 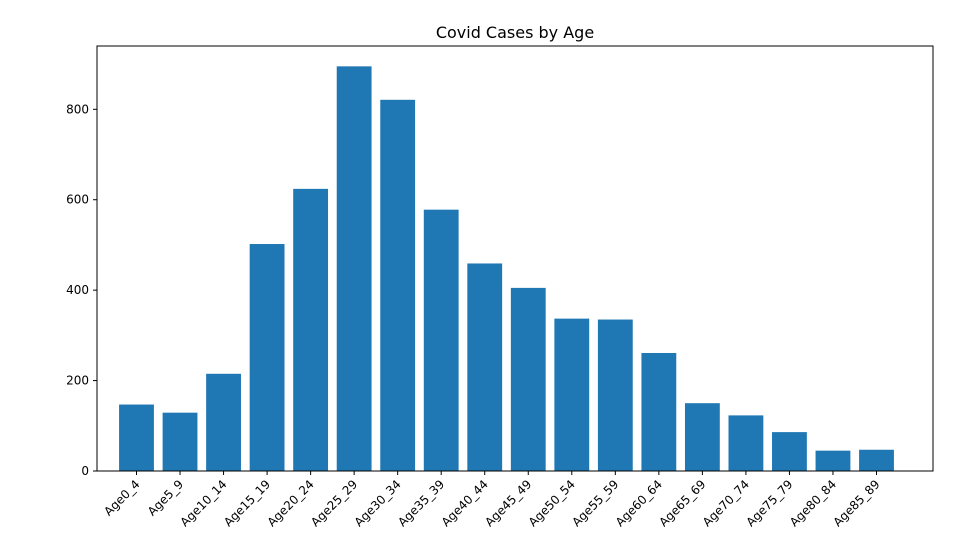 I want to click on chart-title: Covid Cases by Age, so click(x=515, y=32).